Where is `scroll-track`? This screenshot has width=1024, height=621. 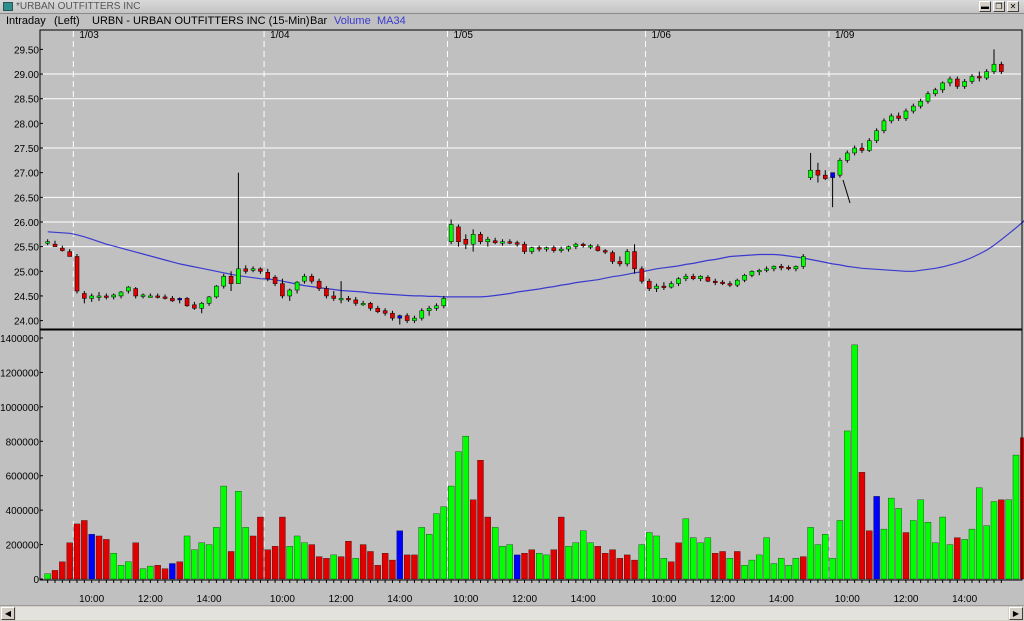 scroll-track is located at coordinates (512, 613).